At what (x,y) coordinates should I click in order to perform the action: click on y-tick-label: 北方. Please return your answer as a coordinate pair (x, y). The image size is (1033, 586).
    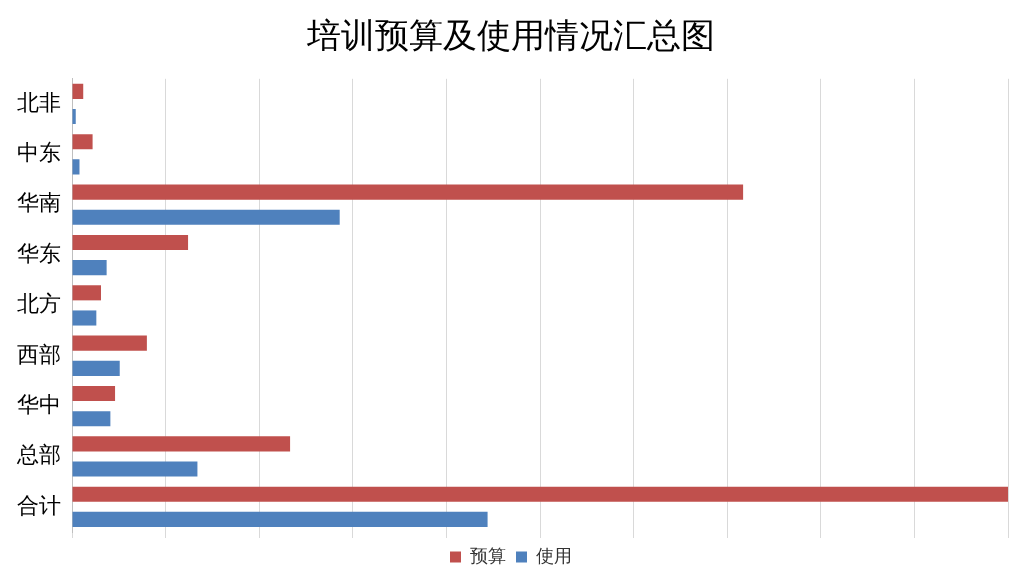
    Looking at the image, I should click on (39, 304).